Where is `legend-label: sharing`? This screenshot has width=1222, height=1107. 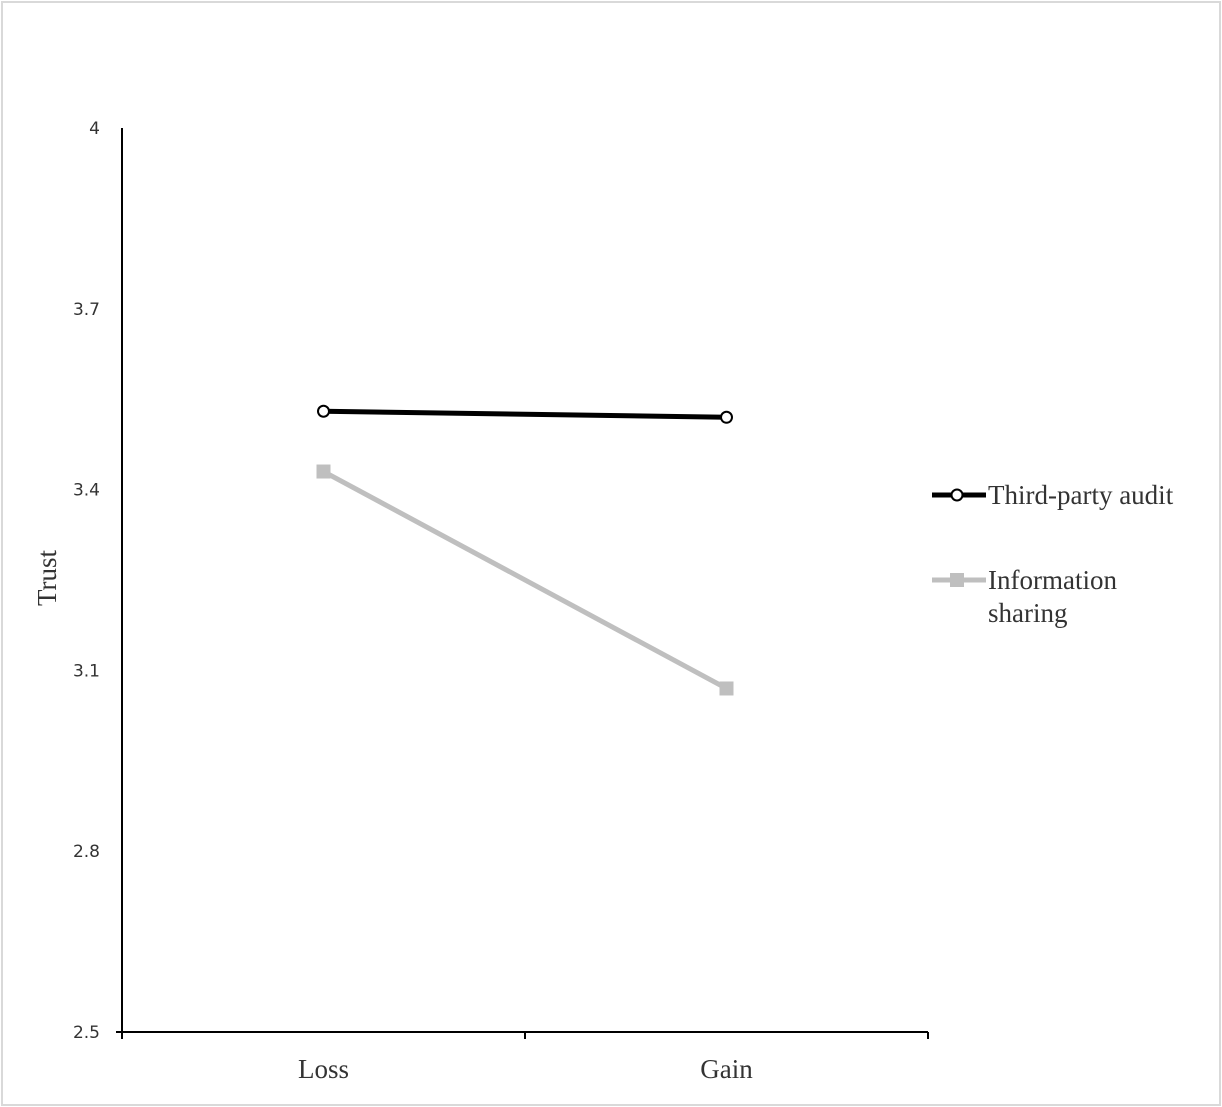
legend-label: sharing is located at coordinates (1027, 613).